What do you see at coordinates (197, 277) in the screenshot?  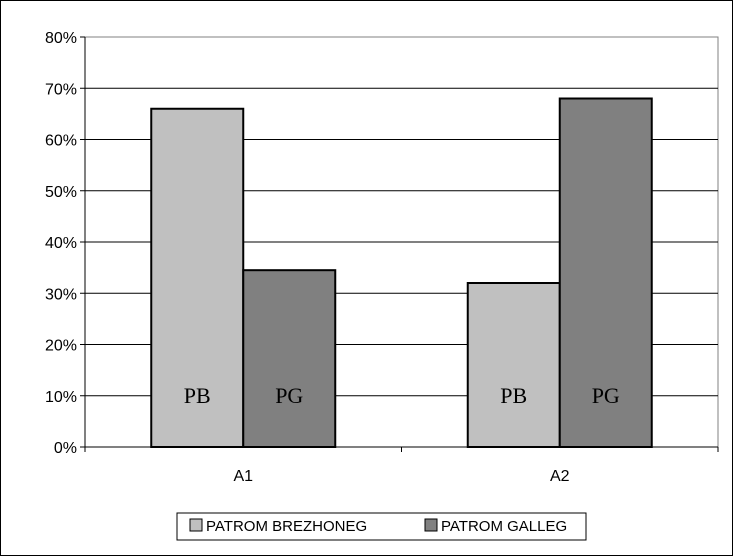 I see `bar-pb-a1` at bounding box center [197, 277].